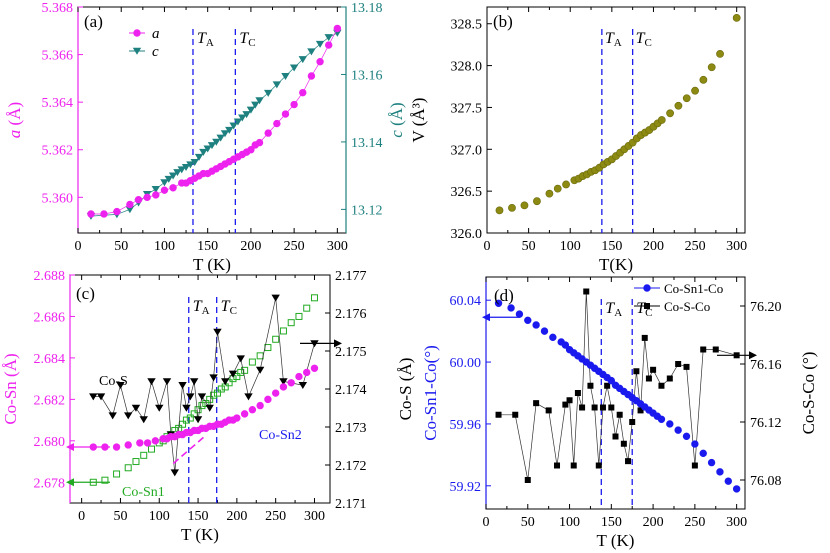 Image resolution: width=830 pixels, height=553 pixels. Describe the element at coordinates (113, 381) in the screenshot. I see `annotation-co-s: Co-S` at that location.